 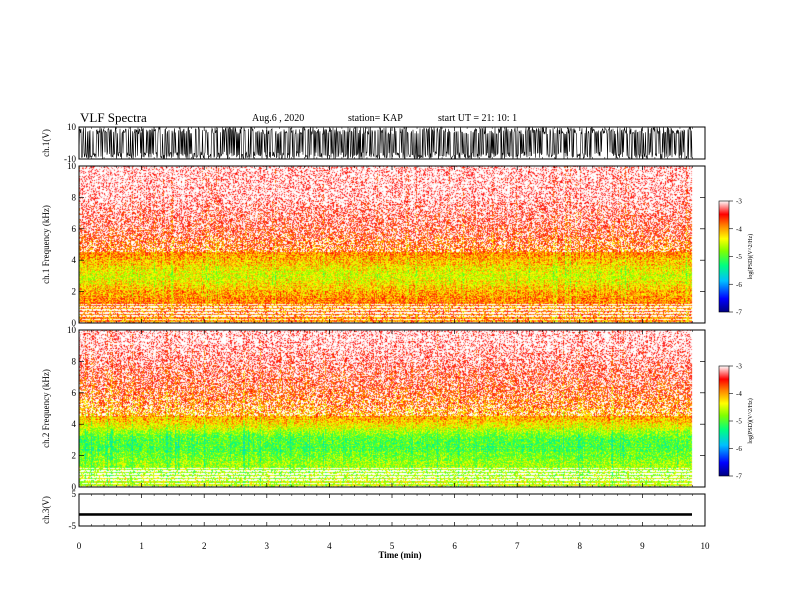 I want to click on figure-title: VLF Spectra, so click(x=113, y=117).